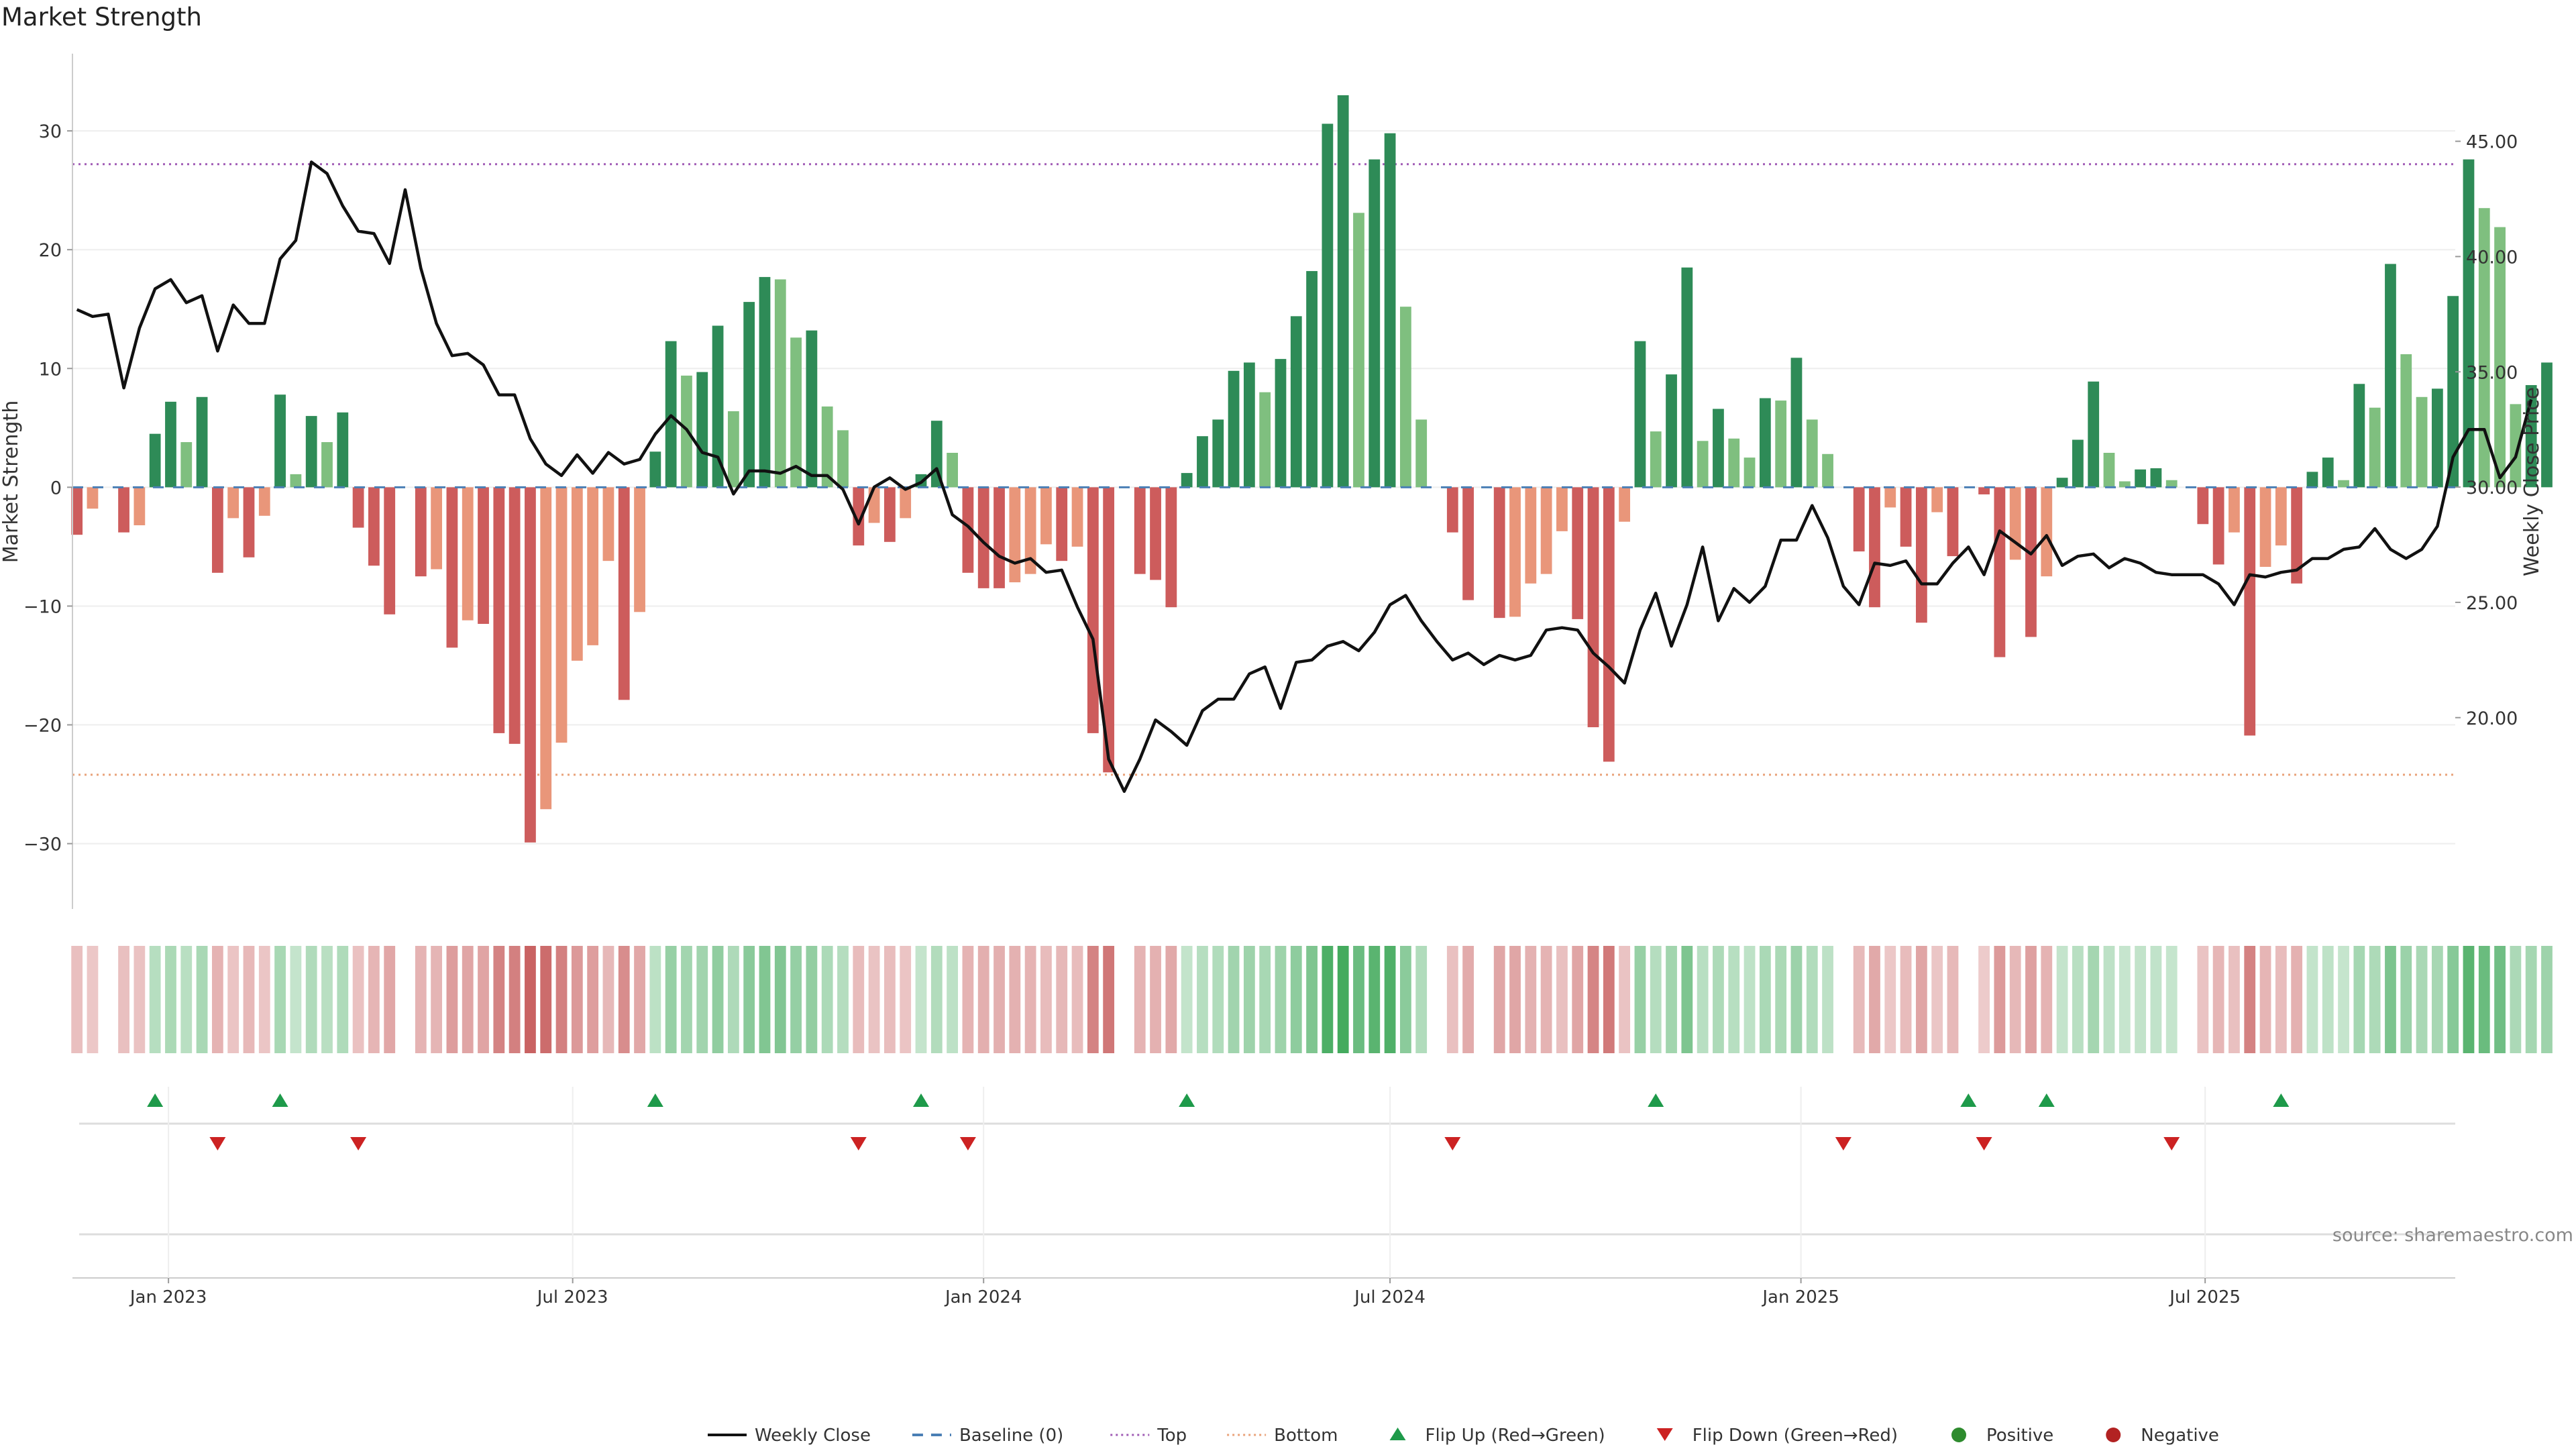 The height and width of the screenshot is (1449, 2576). What do you see at coordinates (2492, 718) in the screenshot?
I see `right-tick-label: 20.00` at bounding box center [2492, 718].